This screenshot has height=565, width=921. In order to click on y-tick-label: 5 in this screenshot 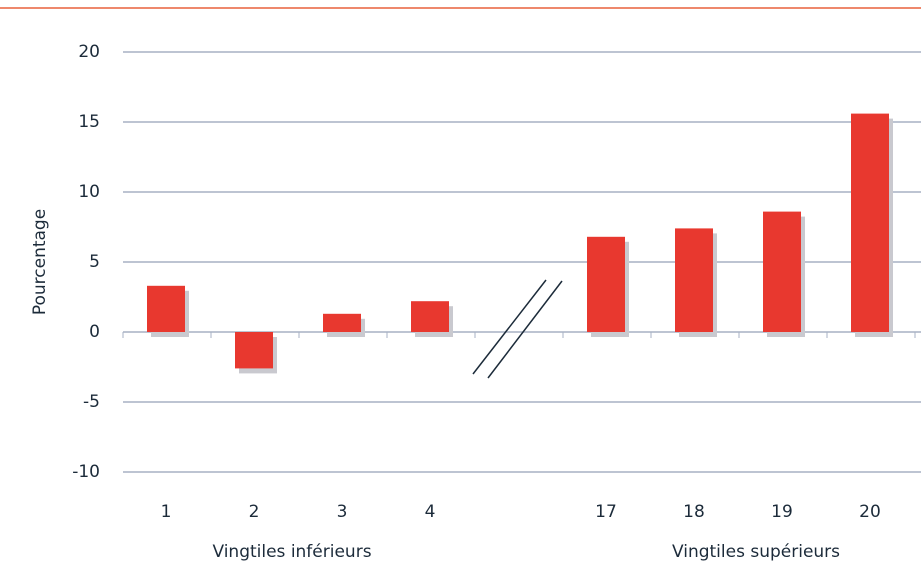, I will do `click(94, 262)`.